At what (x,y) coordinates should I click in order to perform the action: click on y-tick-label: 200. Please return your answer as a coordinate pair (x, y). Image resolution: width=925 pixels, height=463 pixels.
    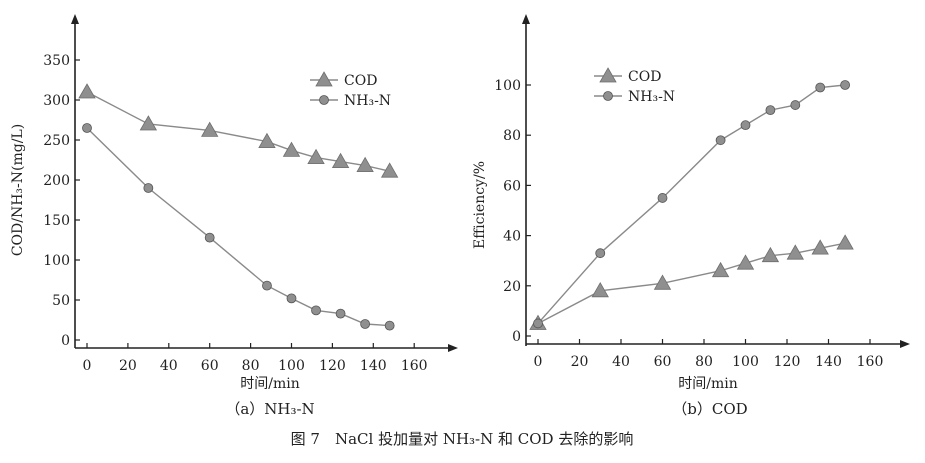
    Looking at the image, I should click on (56, 181).